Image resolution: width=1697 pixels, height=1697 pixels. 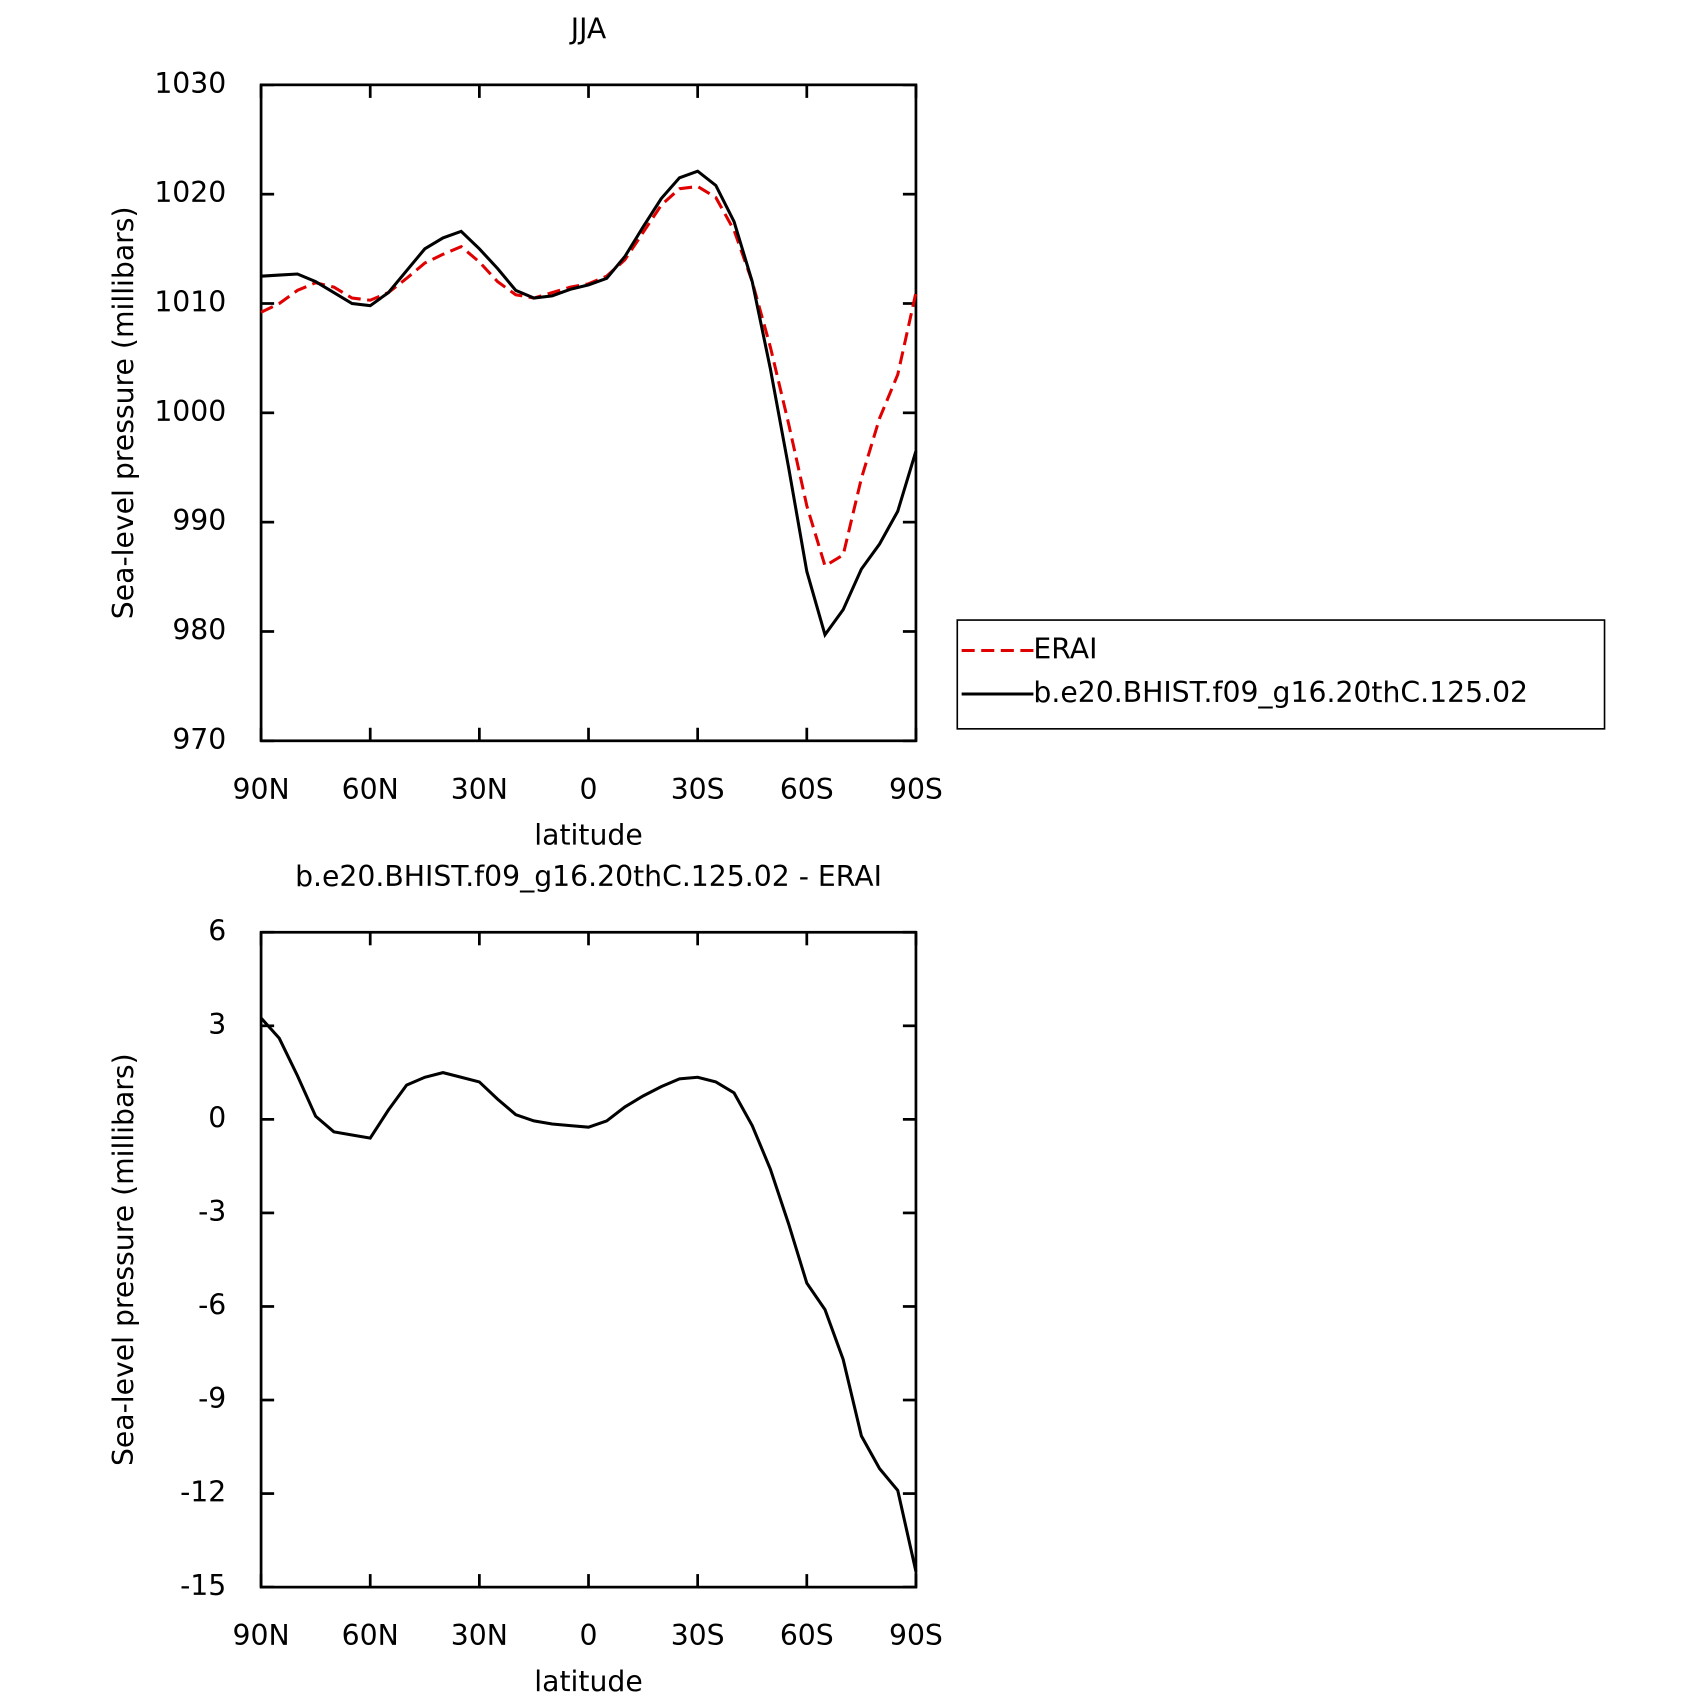 What do you see at coordinates (190, 83) in the screenshot?
I see `y-tick-label: 1030` at bounding box center [190, 83].